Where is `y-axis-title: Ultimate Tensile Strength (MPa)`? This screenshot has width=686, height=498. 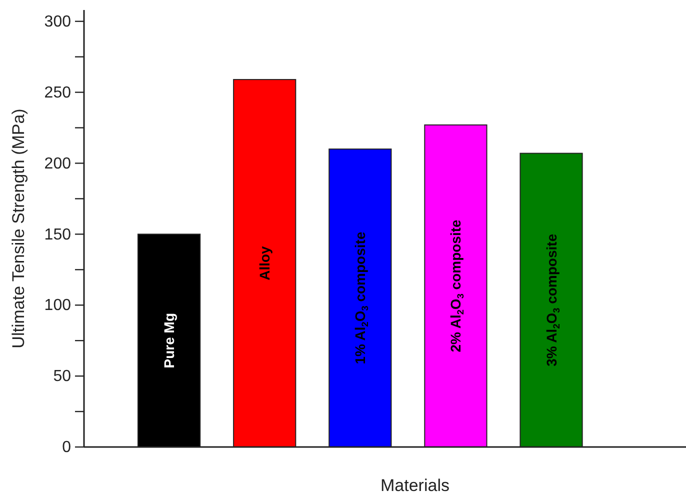 y-axis-title: Ultimate Tensile Strength (MPa) is located at coordinates (18, 228).